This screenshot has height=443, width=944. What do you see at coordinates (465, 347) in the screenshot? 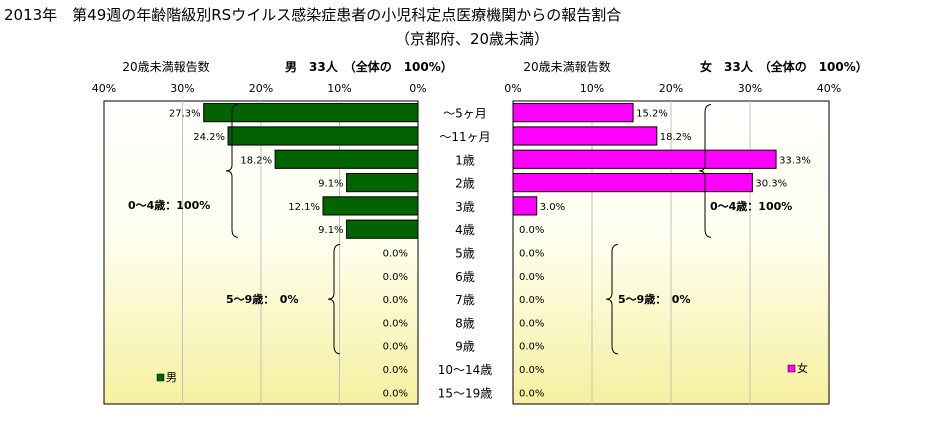
I see `category-label: 9歳` at bounding box center [465, 347].